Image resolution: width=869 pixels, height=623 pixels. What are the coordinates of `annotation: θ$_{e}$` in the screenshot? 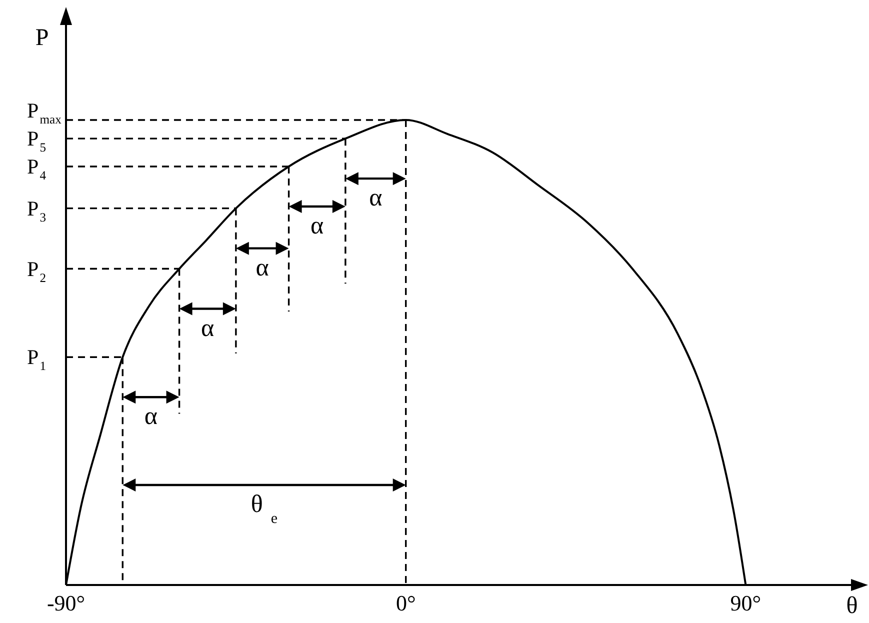 It's located at (264, 509).